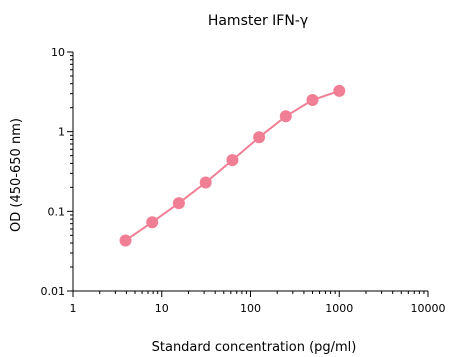 The height and width of the screenshot is (357, 451). What do you see at coordinates (162, 308) in the screenshot?
I see `x-tick-label: 10` at bounding box center [162, 308].